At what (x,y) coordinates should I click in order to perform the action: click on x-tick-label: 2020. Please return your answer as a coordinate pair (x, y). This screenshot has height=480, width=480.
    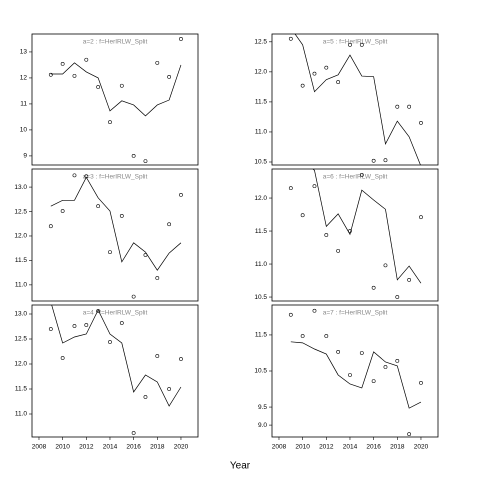
    Looking at the image, I should click on (421, 447).